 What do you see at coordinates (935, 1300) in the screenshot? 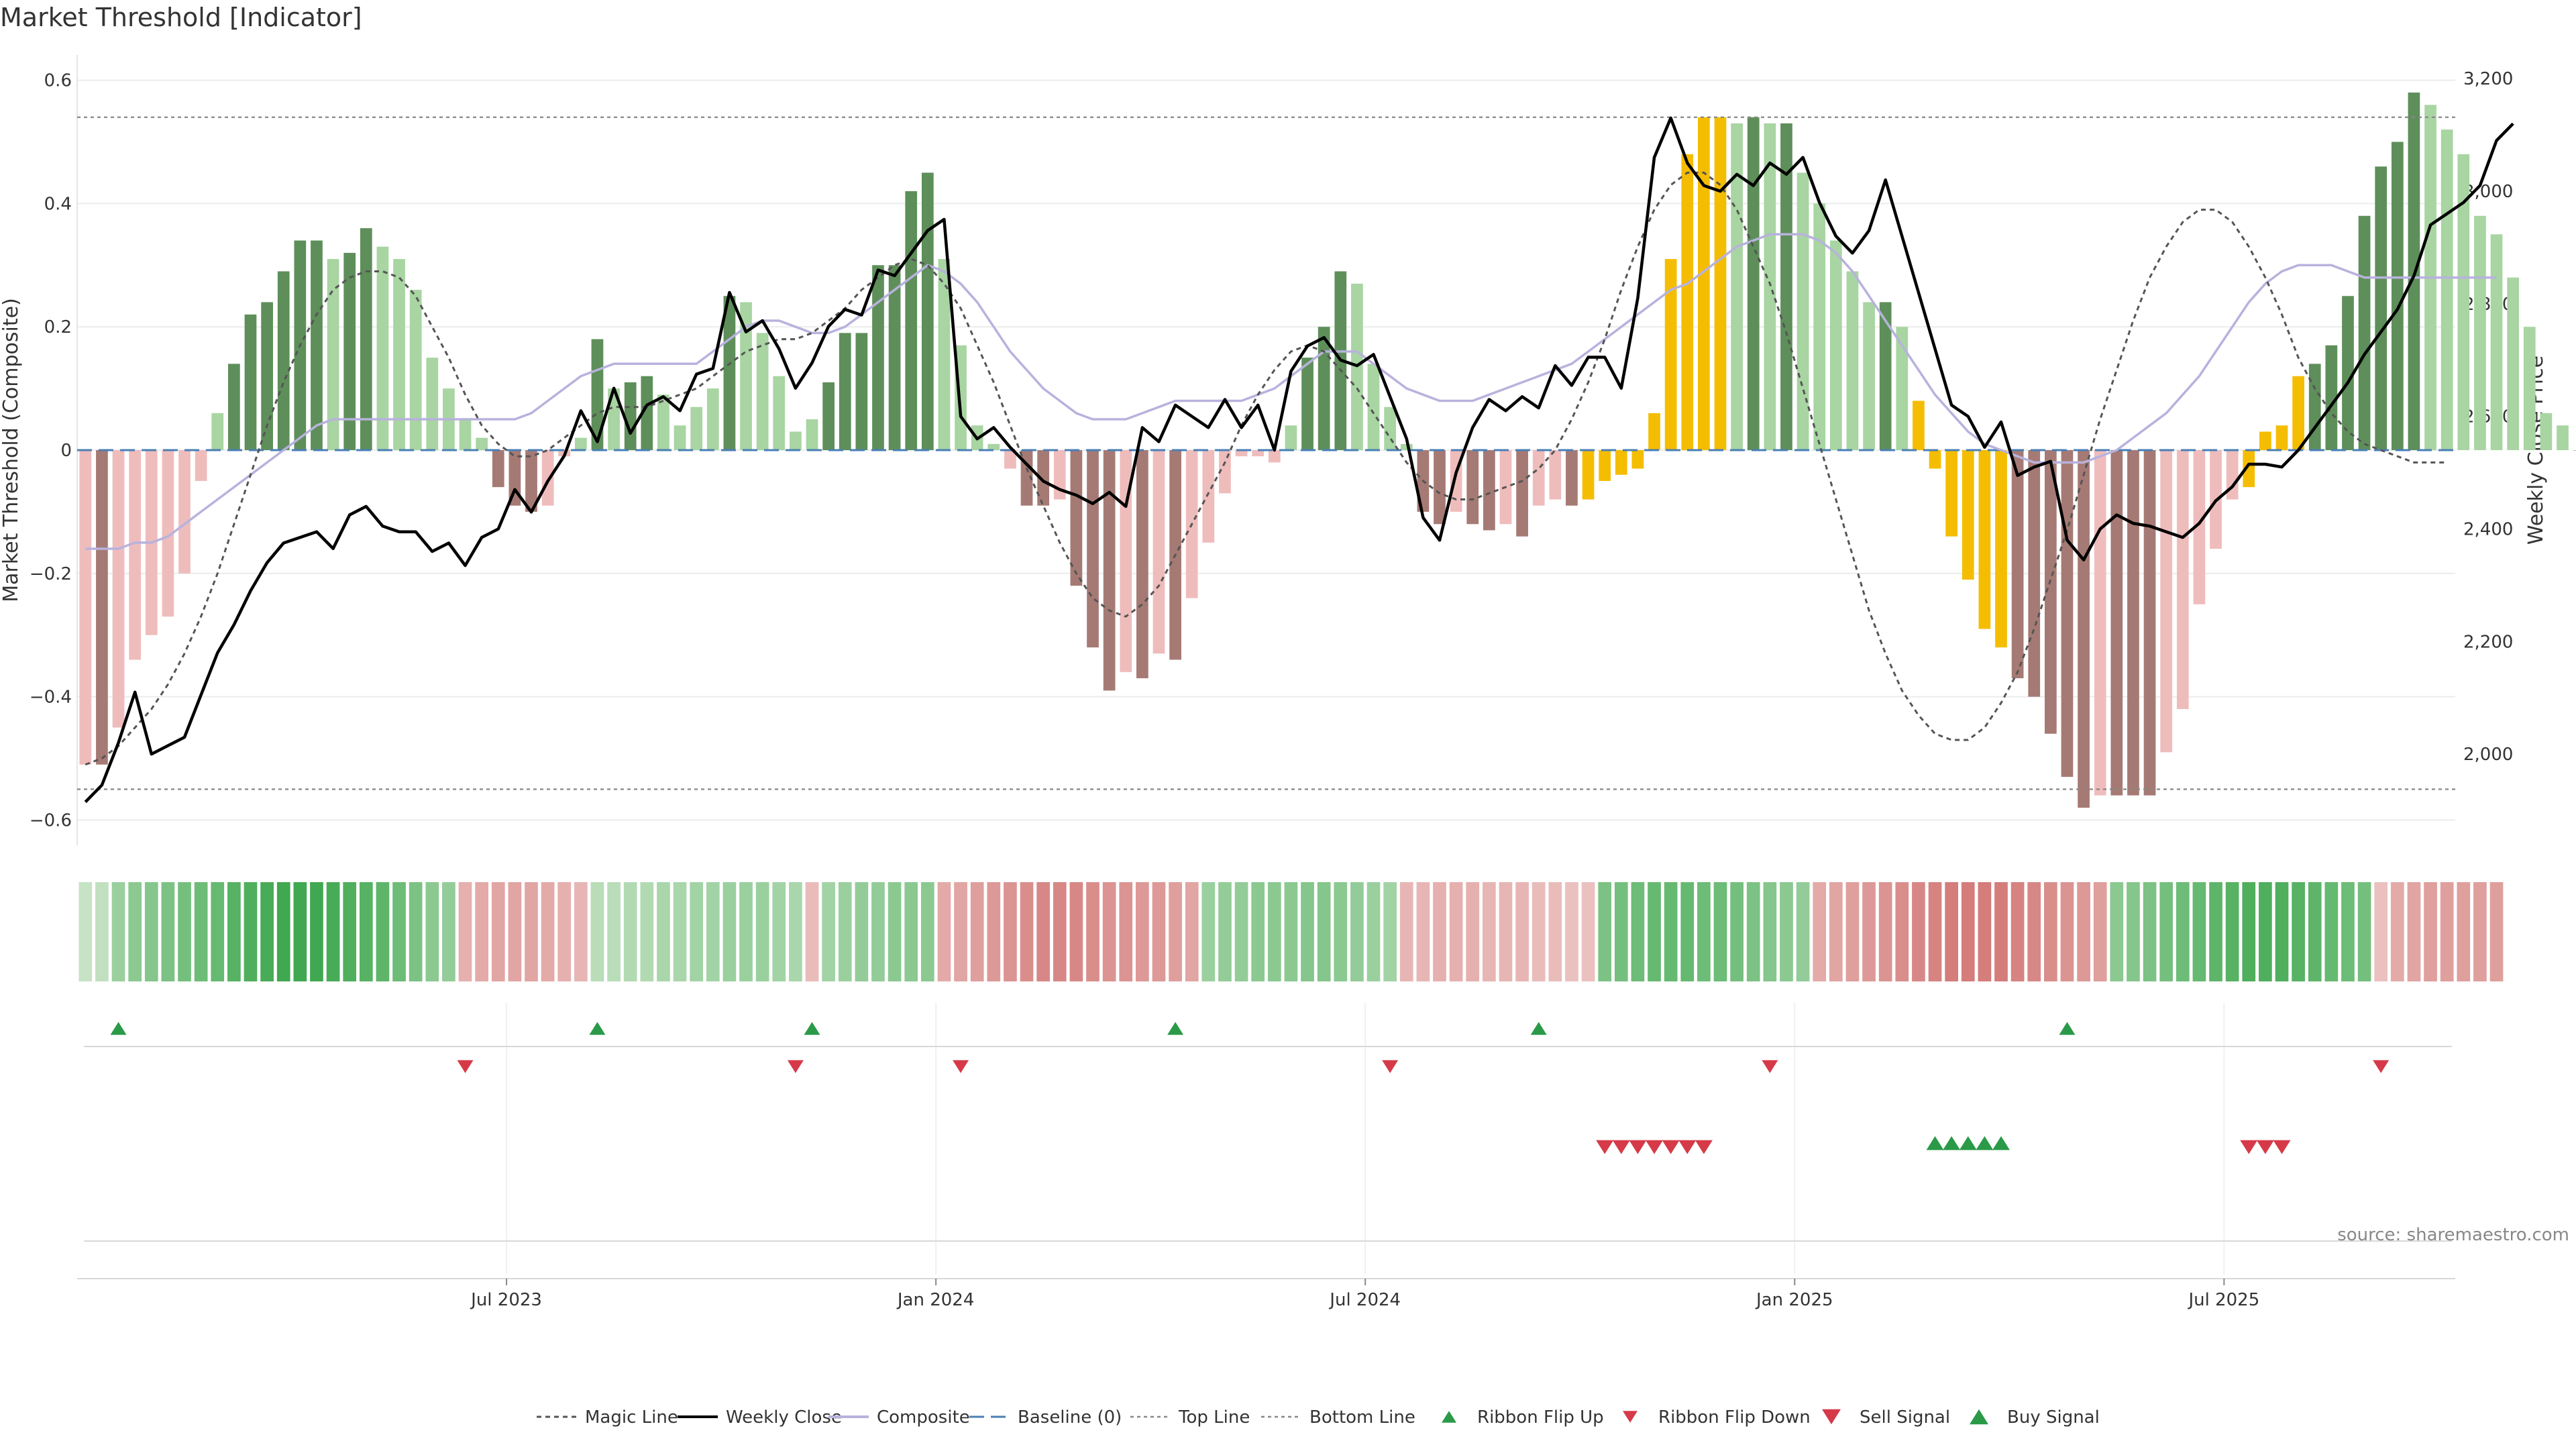
I see `x-tick-label: Jan 2024` at bounding box center [935, 1300].